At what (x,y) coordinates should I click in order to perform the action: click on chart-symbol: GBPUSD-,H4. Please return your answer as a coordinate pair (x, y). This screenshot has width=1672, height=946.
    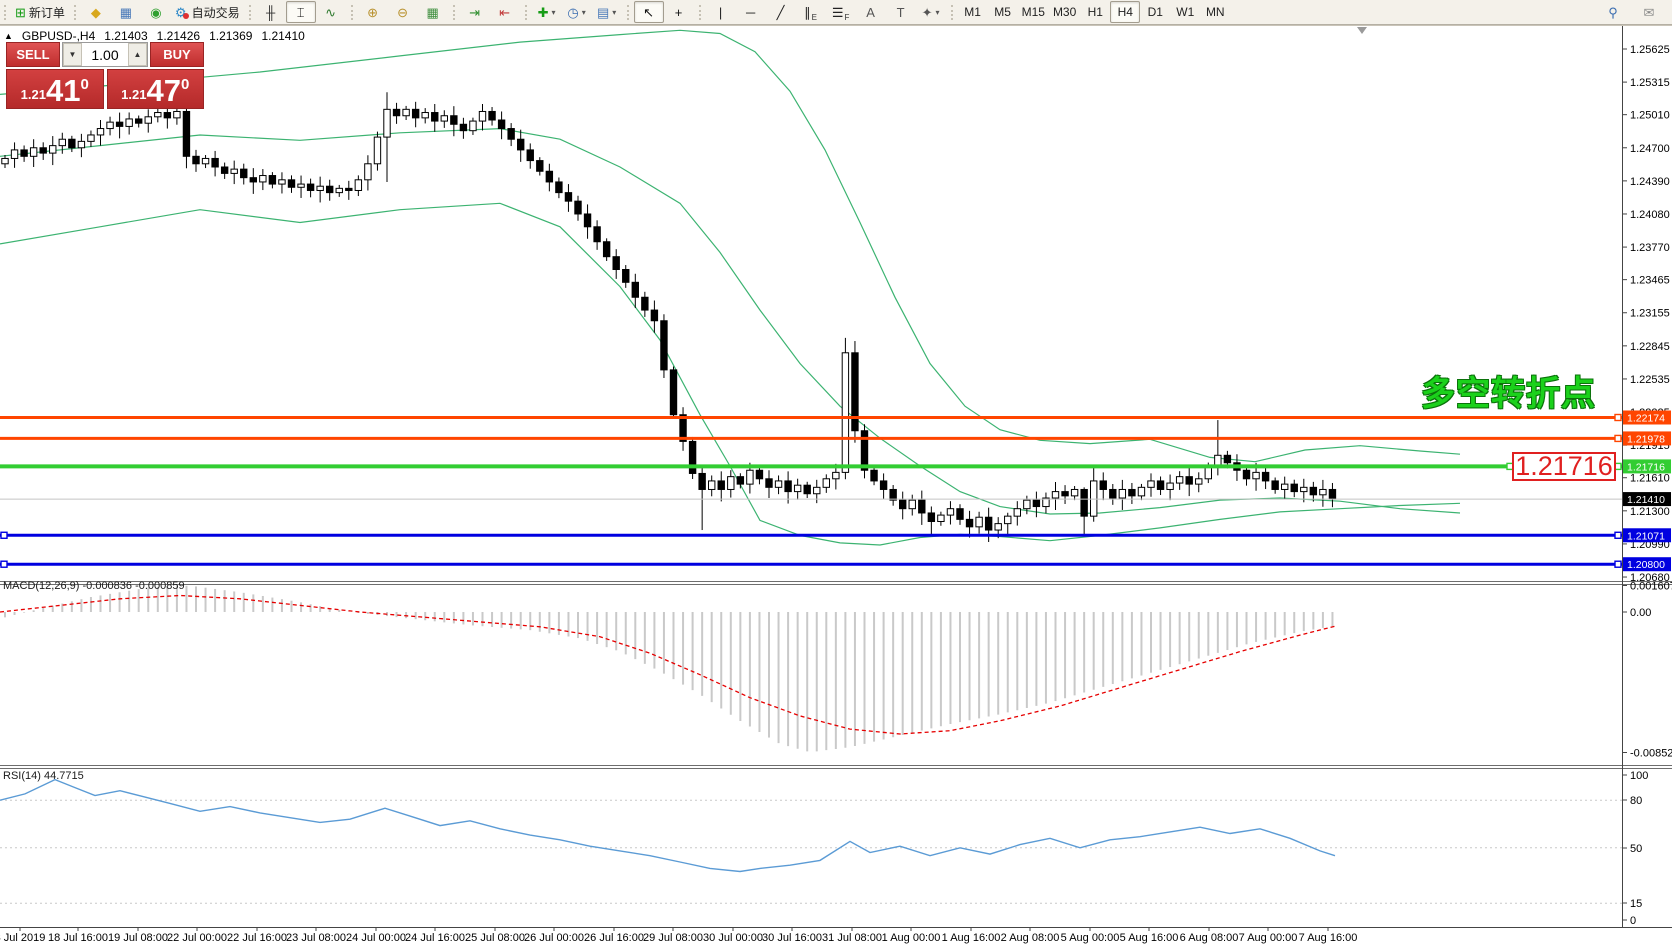
    Looking at the image, I should click on (58, 36).